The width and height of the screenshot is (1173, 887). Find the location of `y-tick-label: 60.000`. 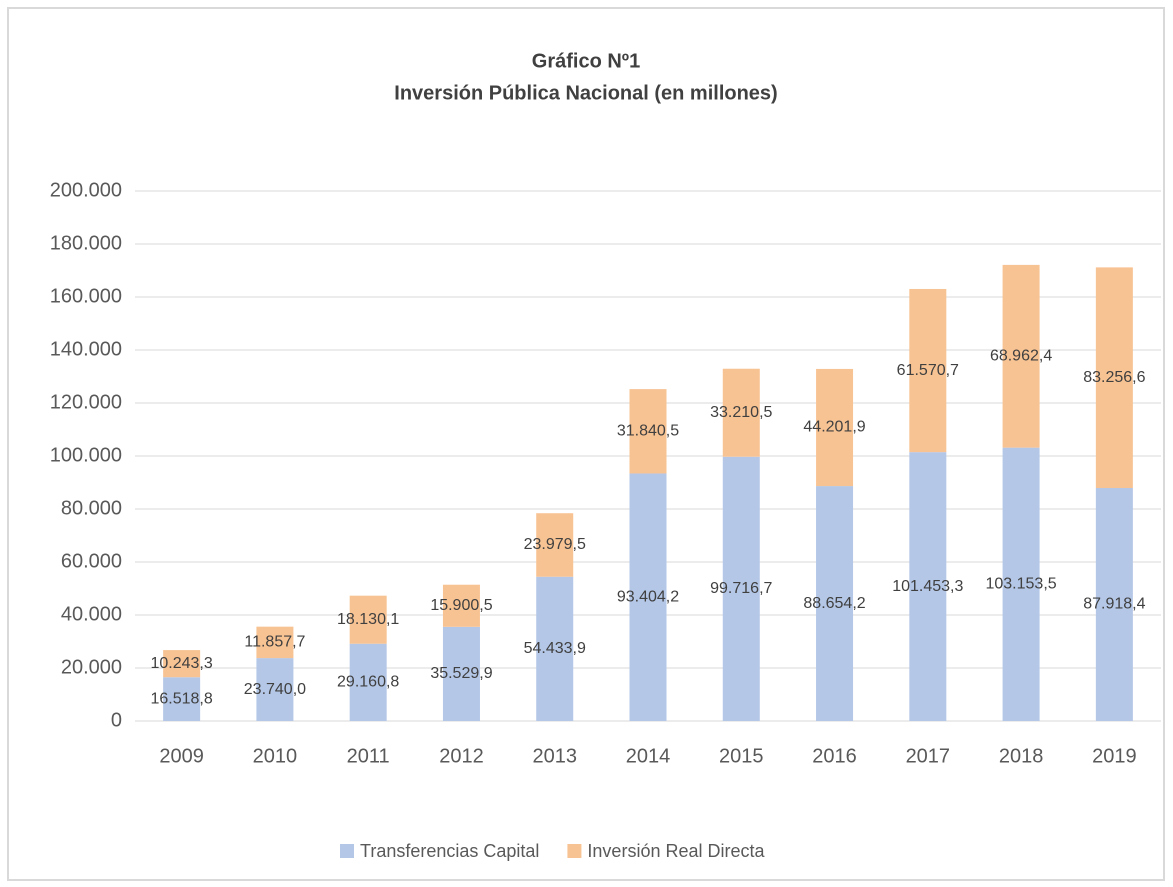

y-tick-label: 60.000 is located at coordinates (91, 561).